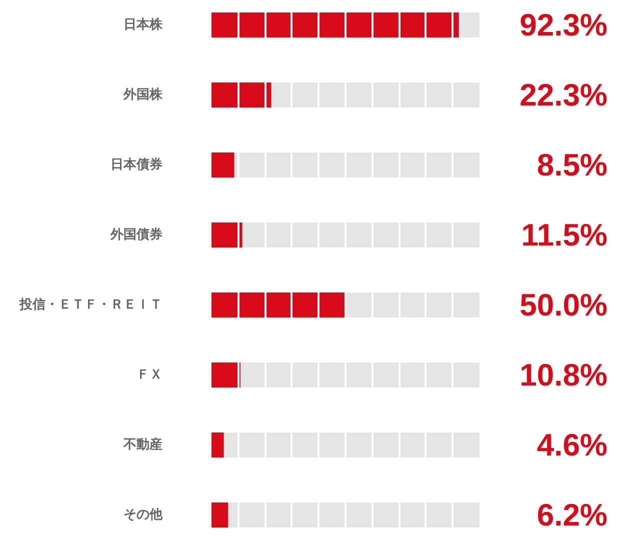 The image size is (626, 539). What do you see at coordinates (136, 235) in the screenshot?
I see `y-tick-label: 外国債券` at bounding box center [136, 235].